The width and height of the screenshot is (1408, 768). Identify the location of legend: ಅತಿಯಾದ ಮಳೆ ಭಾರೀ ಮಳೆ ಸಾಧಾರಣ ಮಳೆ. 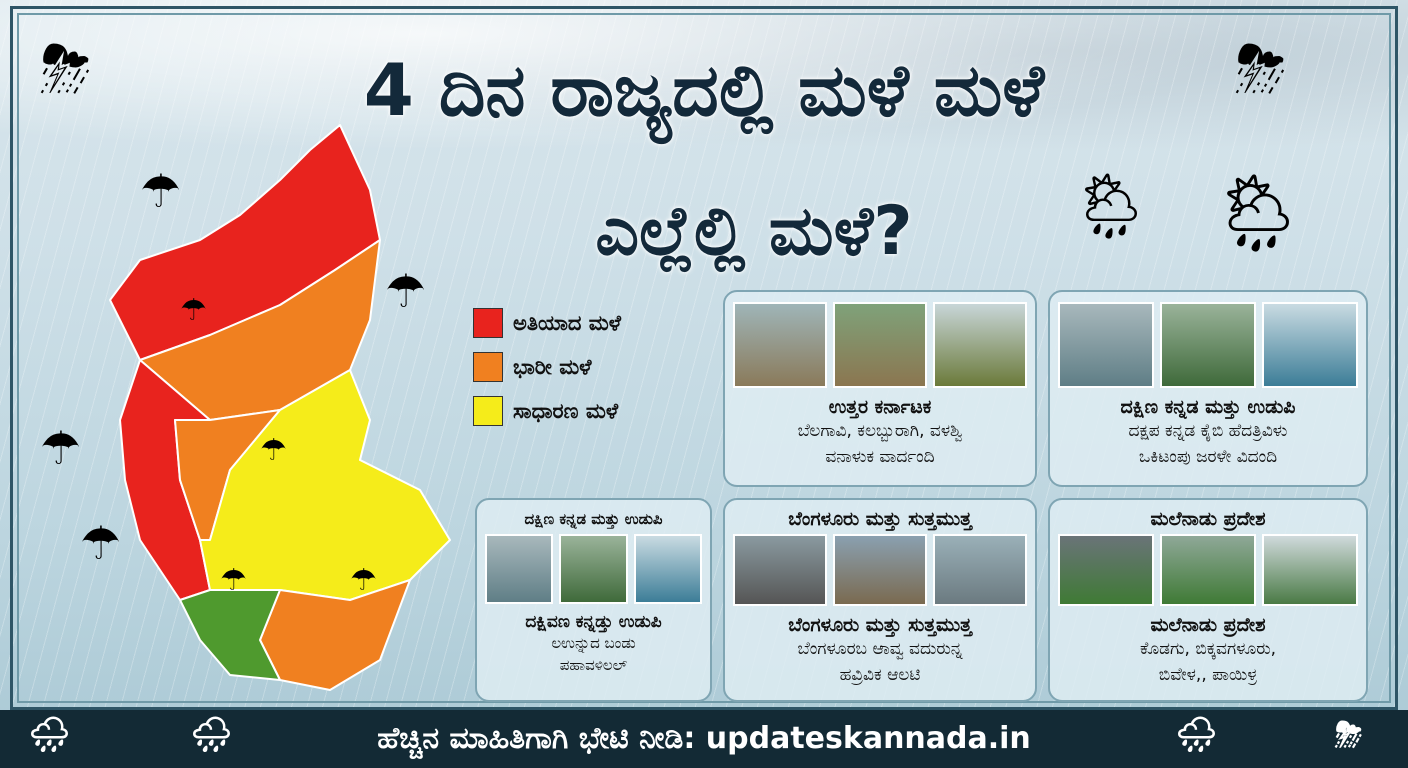
(547, 374).